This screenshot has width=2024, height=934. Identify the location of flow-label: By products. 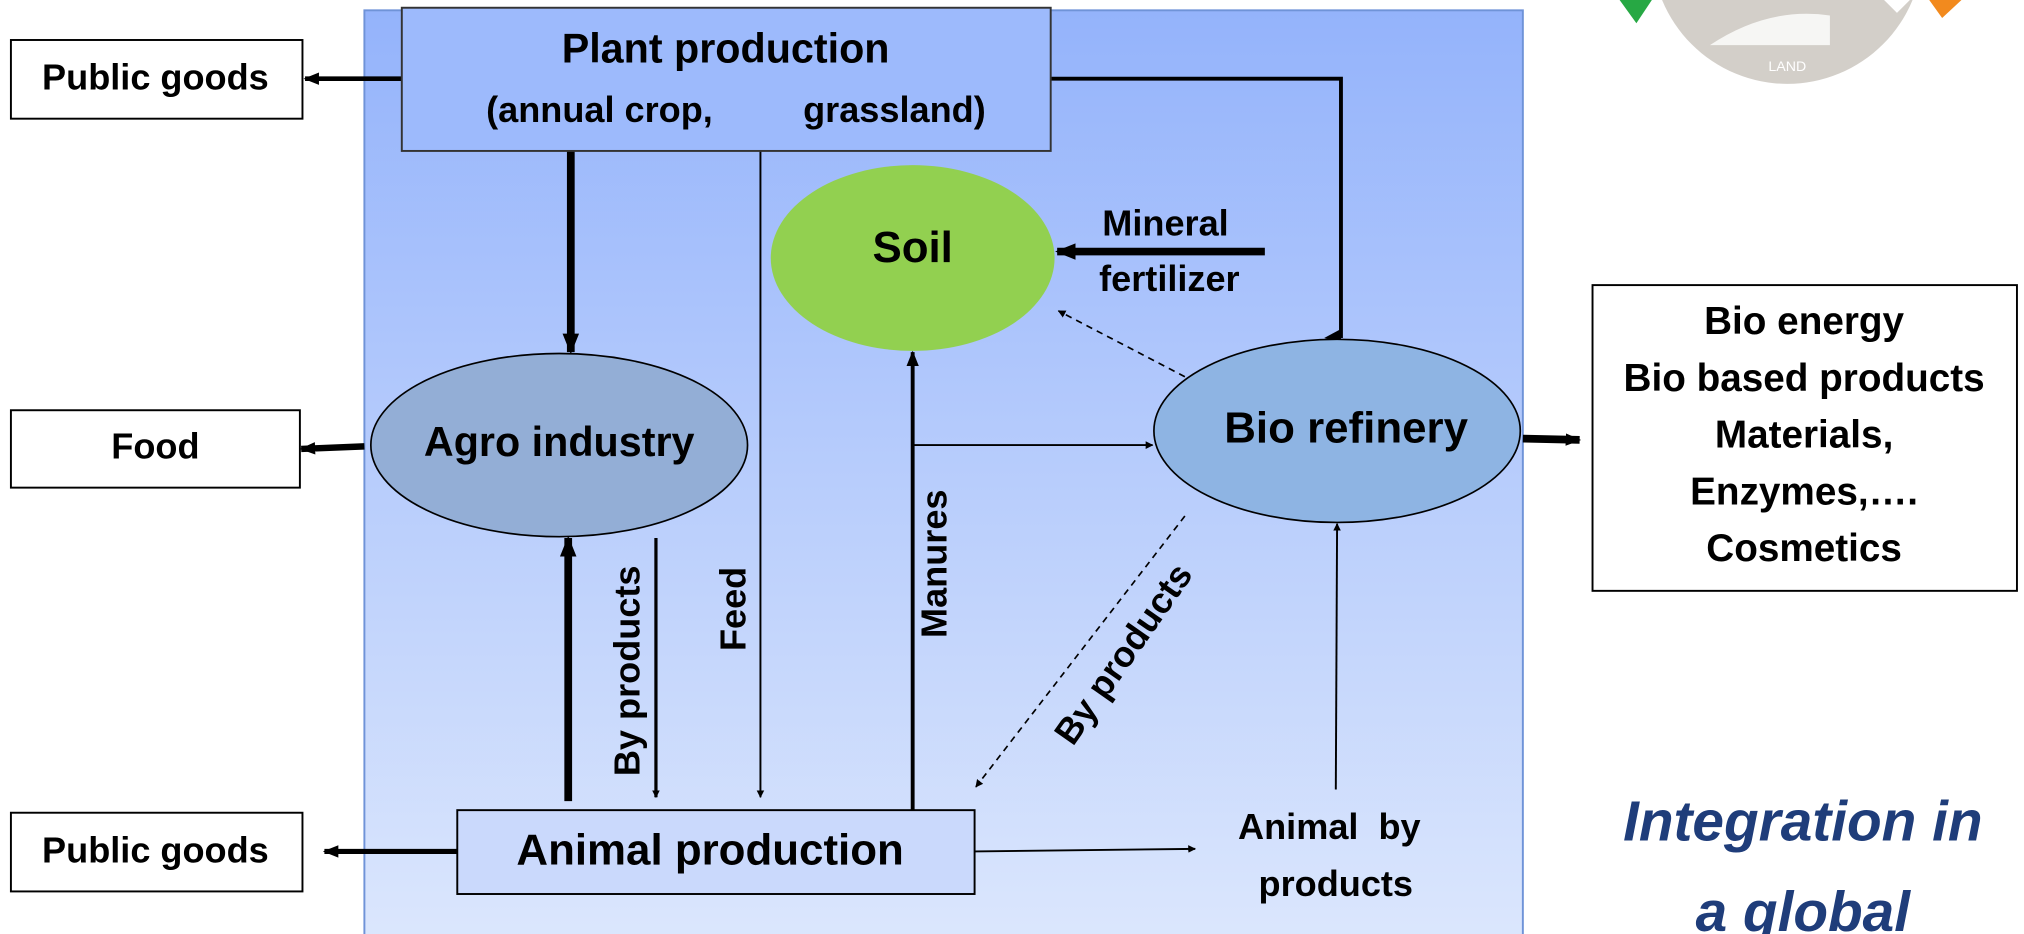
(627, 670).